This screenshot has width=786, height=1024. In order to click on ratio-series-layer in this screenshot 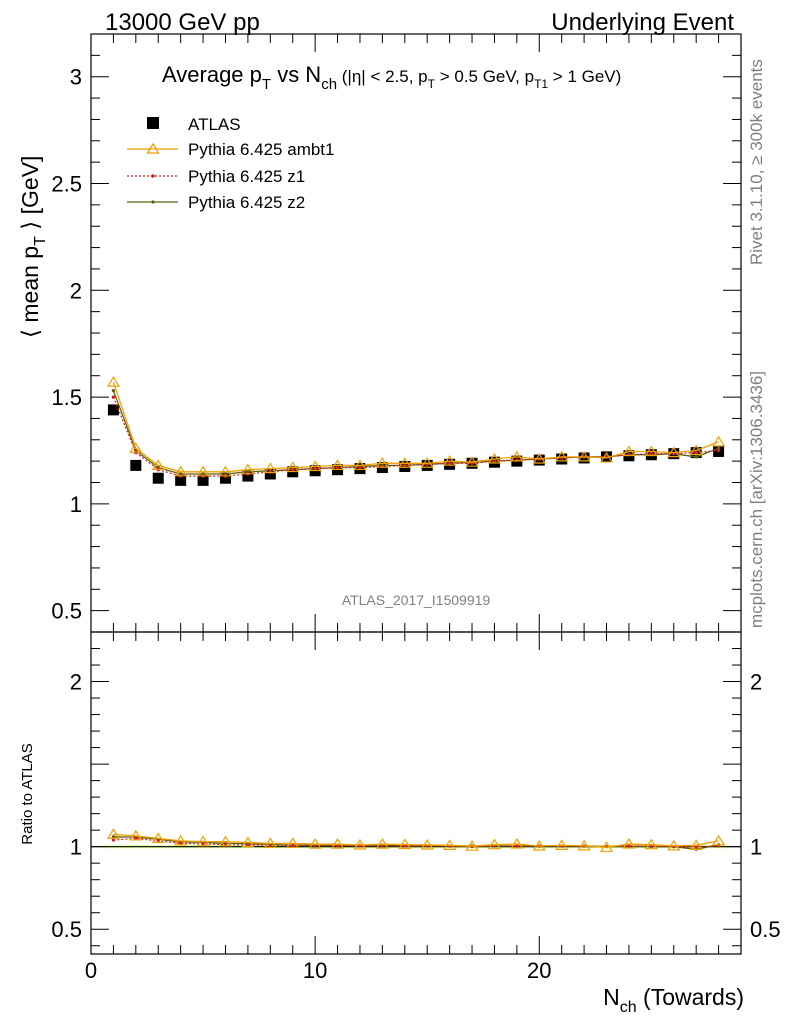, I will do `click(416, 840)`.